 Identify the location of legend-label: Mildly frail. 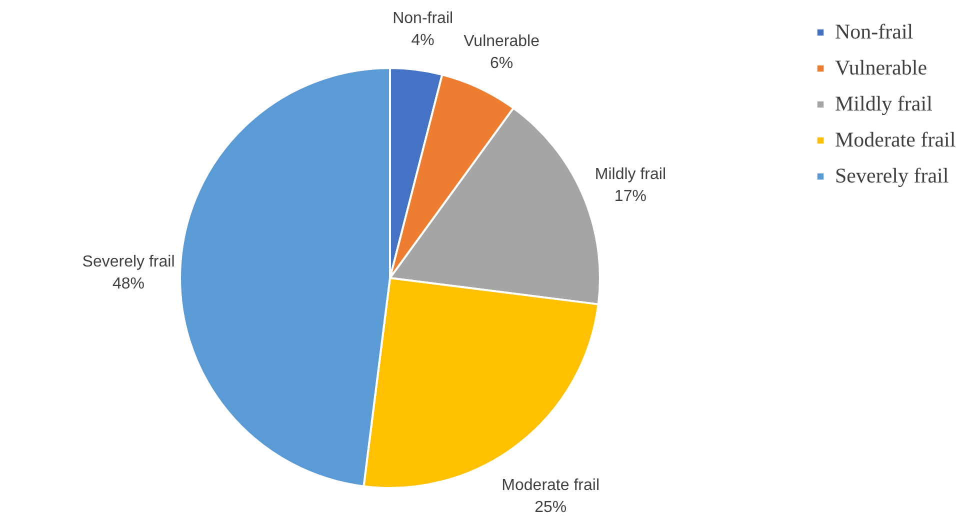
(884, 104).